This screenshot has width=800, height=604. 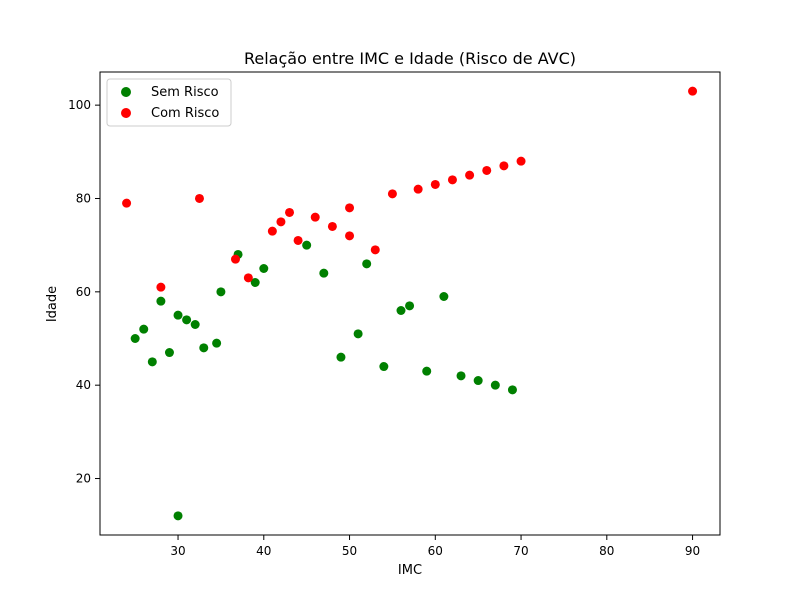 What do you see at coordinates (79, 105) in the screenshot?
I see `y-tick-label: 100` at bounding box center [79, 105].